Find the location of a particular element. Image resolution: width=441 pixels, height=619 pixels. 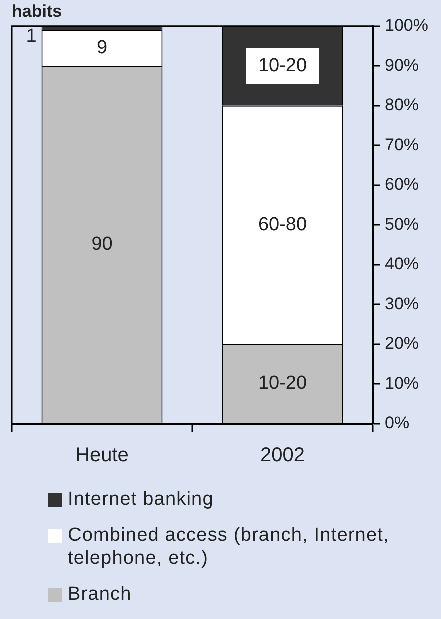

y-tick-label: 50% is located at coordinates (402, 224).